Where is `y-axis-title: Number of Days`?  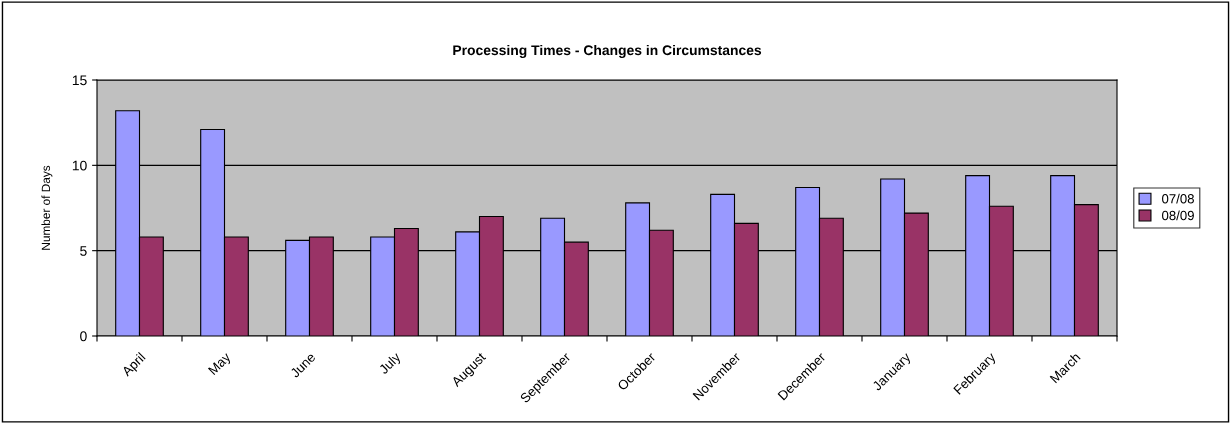 y-axis-title: Number of Days is located at coordinates (47, 207).